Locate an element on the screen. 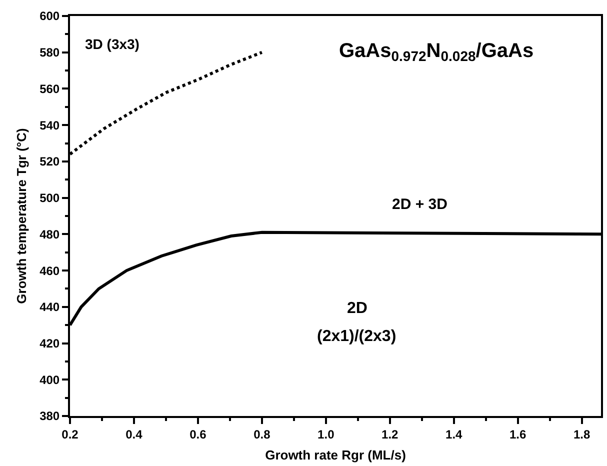 This screenshot has height=466, width=607. annotation: 2D + 3D is located at coordinates (420, 204).